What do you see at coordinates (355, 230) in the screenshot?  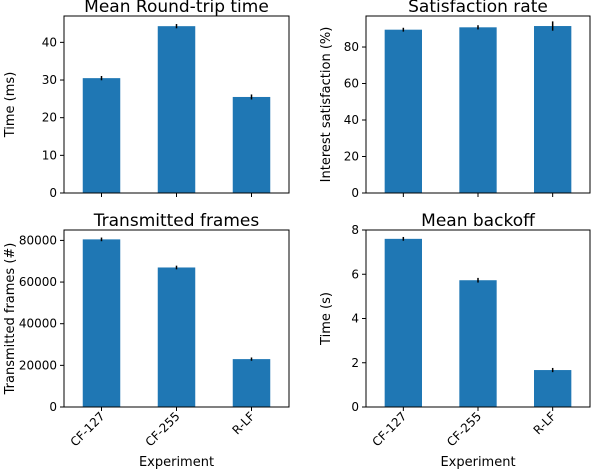 I see `y-tick-label: 8` at bounding box center [355, 230].